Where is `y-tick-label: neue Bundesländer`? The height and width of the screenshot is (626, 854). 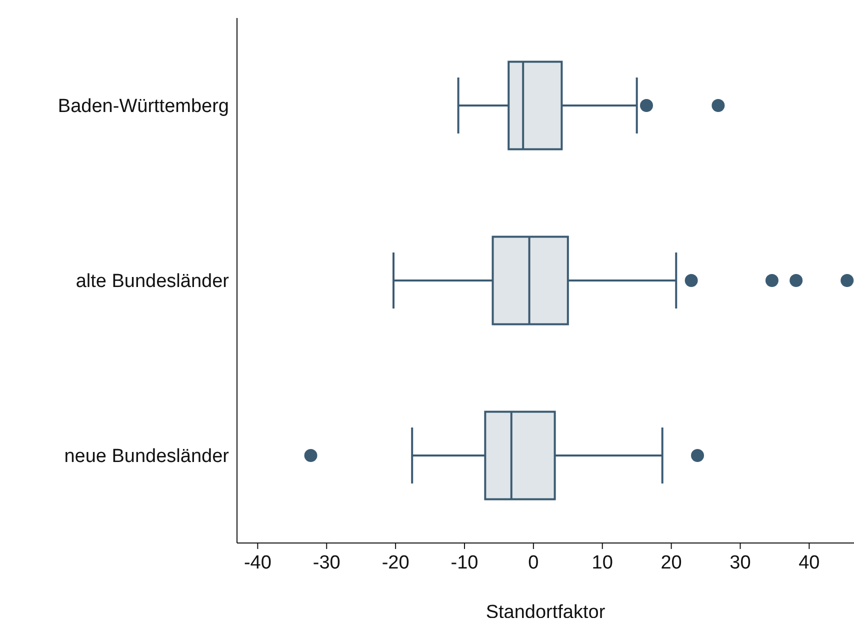
y-tick-label: neue Bundesländer is located at coordinates (147, 457).